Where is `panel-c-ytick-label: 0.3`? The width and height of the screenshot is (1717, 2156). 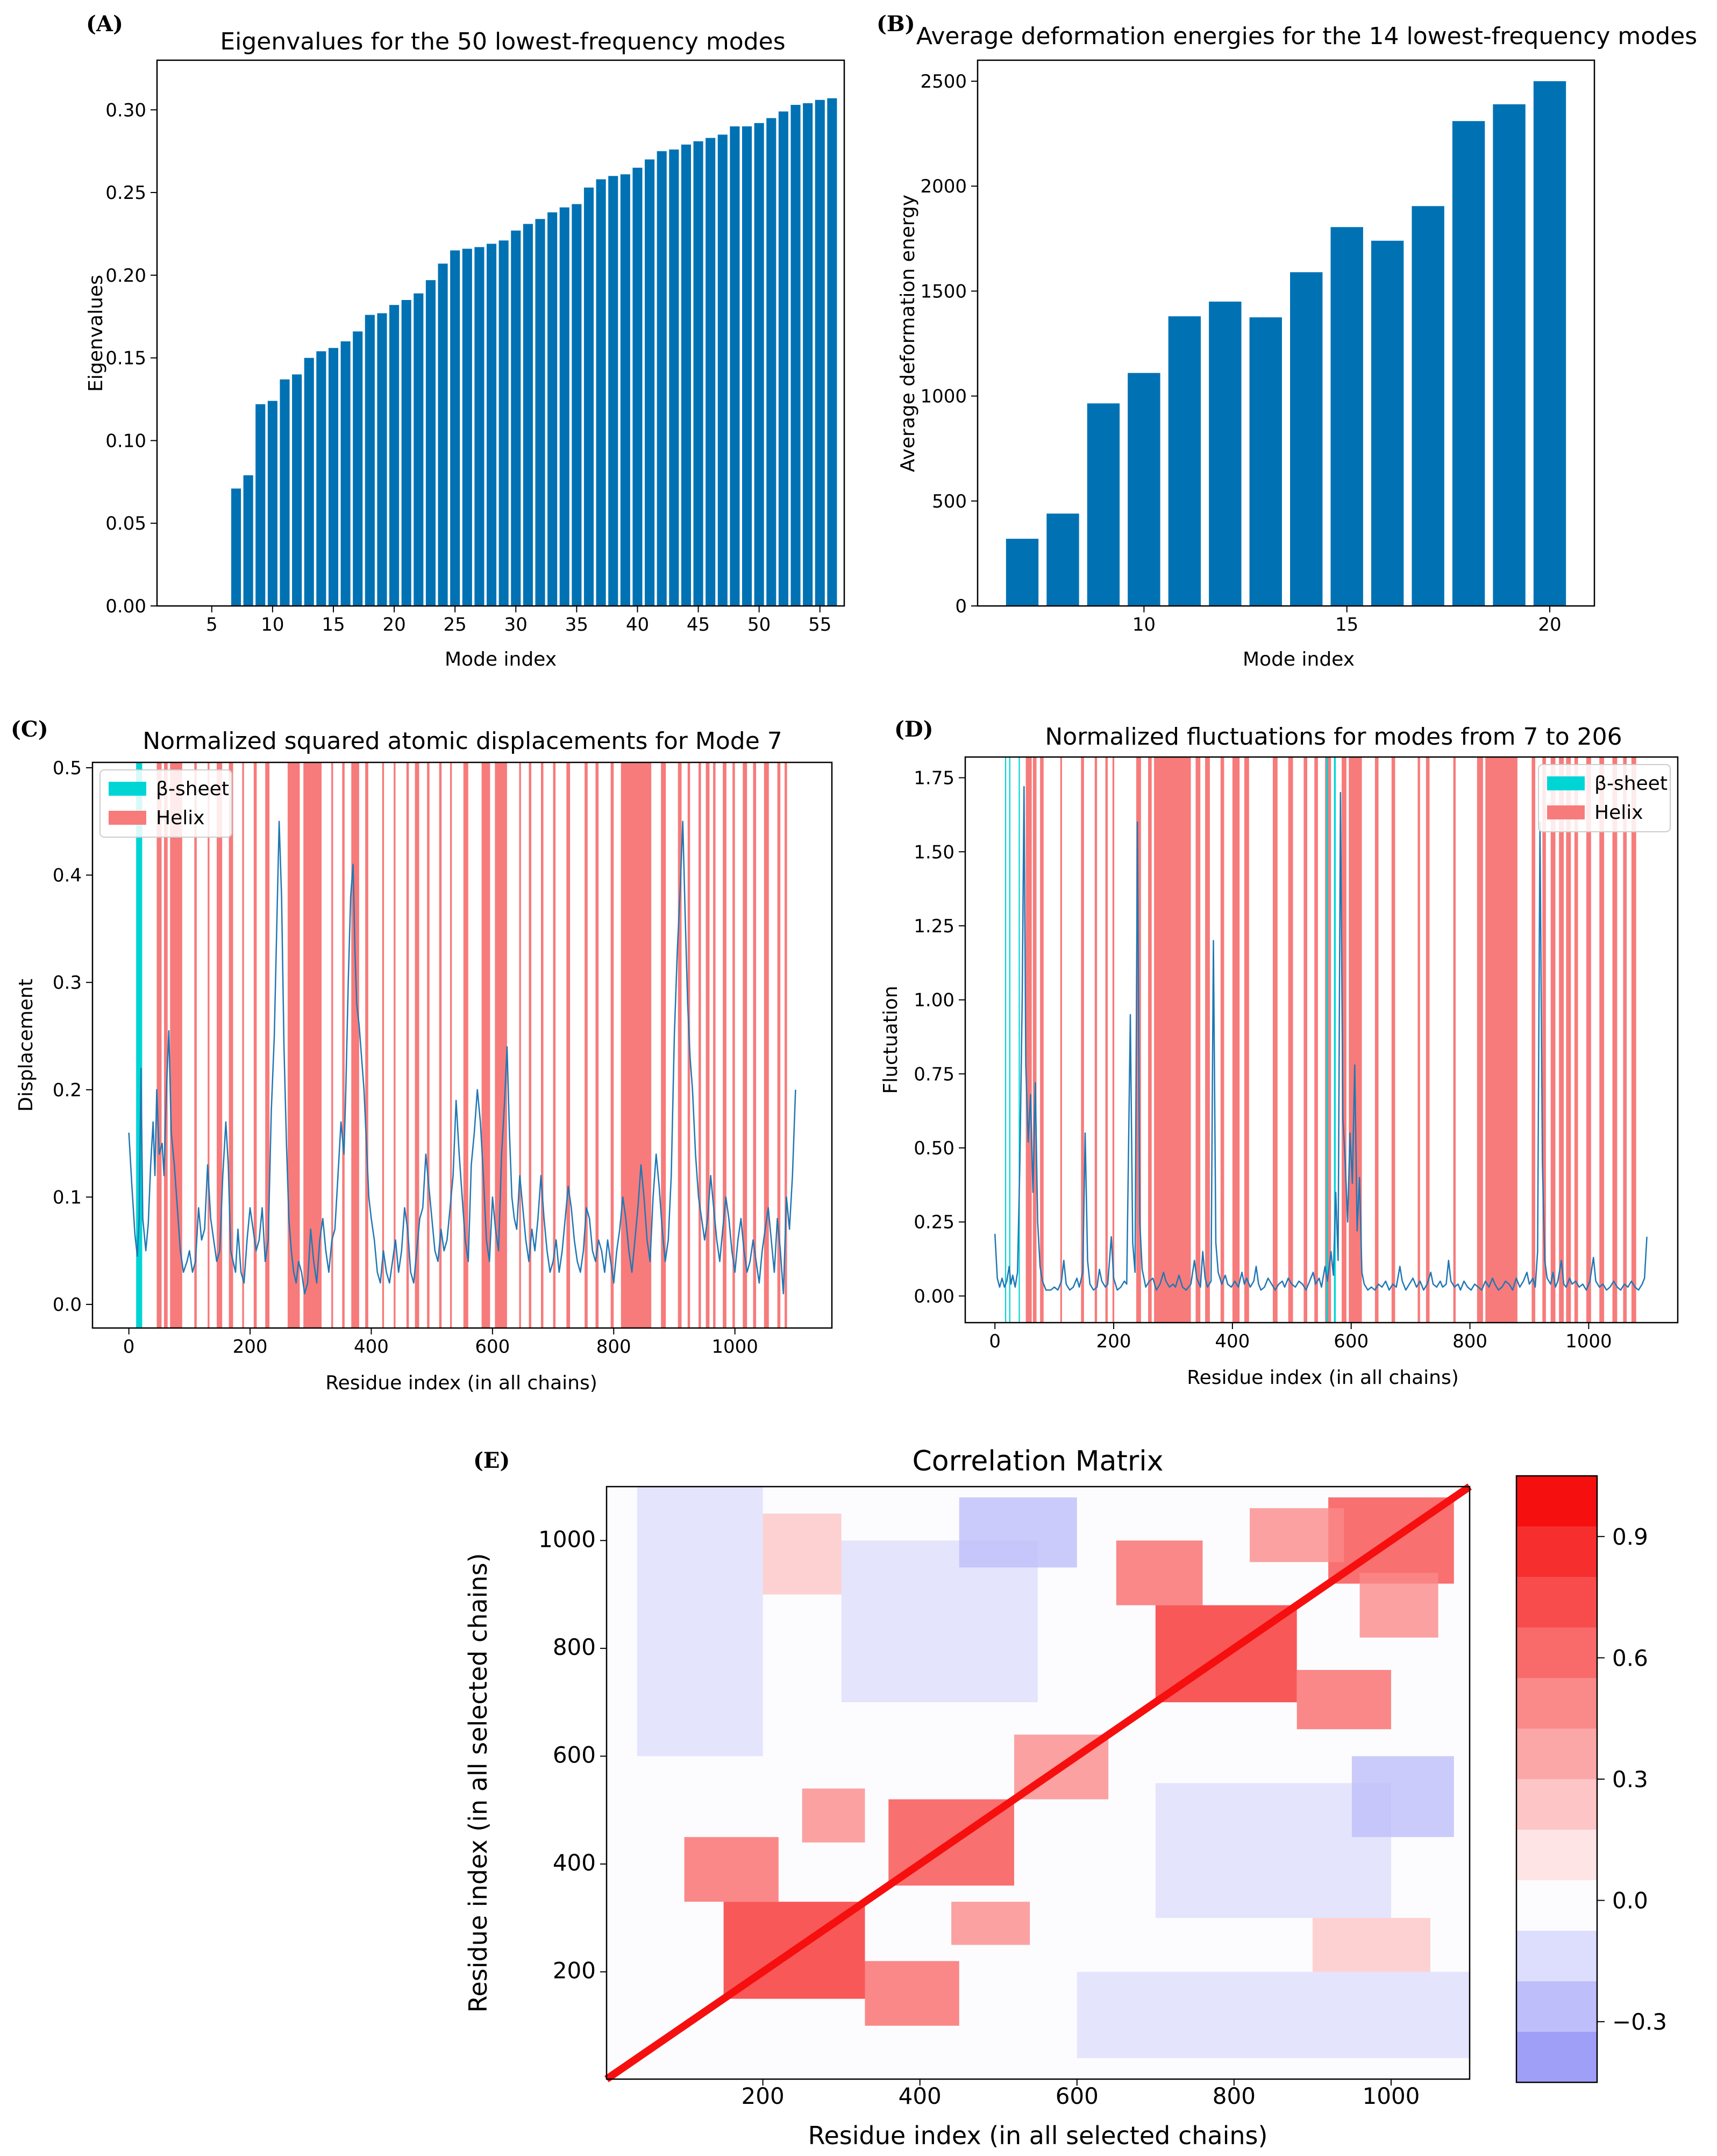
panel-c-ytick-label: 0.3 is located at coordinates (68, 983).